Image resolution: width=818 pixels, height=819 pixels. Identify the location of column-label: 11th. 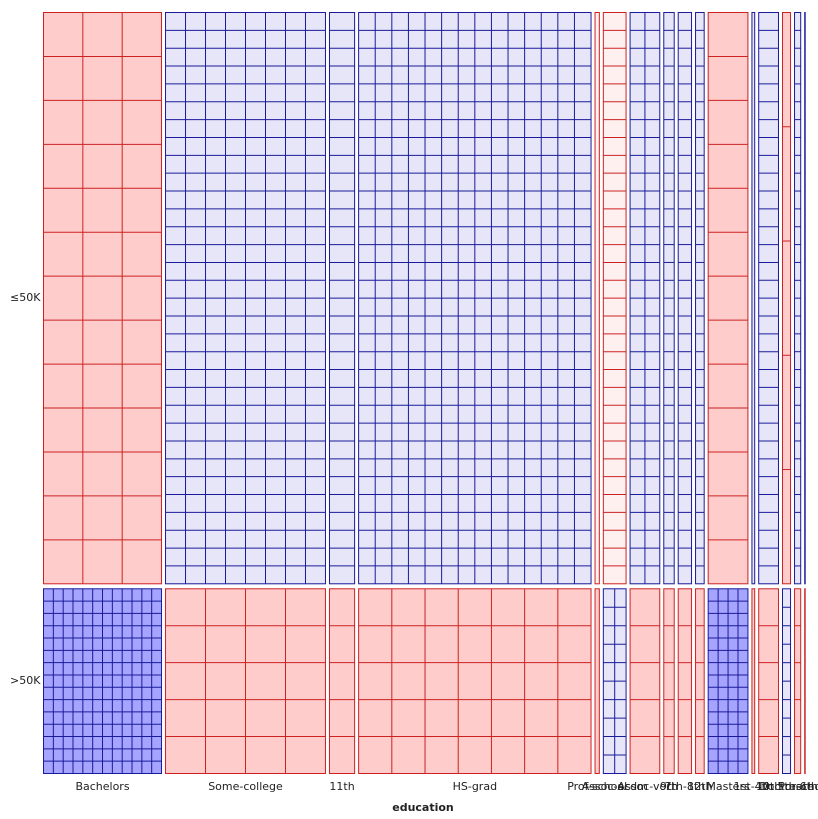
(341, 786).